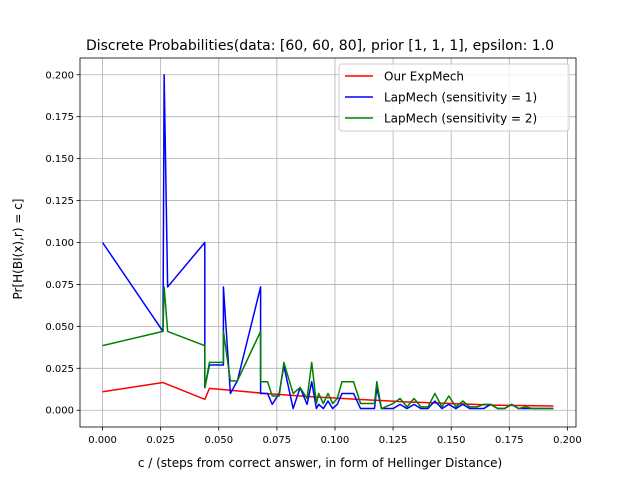  Describe the element at coordinates (59, 243) in the screenshot. I see `y-tick-label: 0.100` at that location.